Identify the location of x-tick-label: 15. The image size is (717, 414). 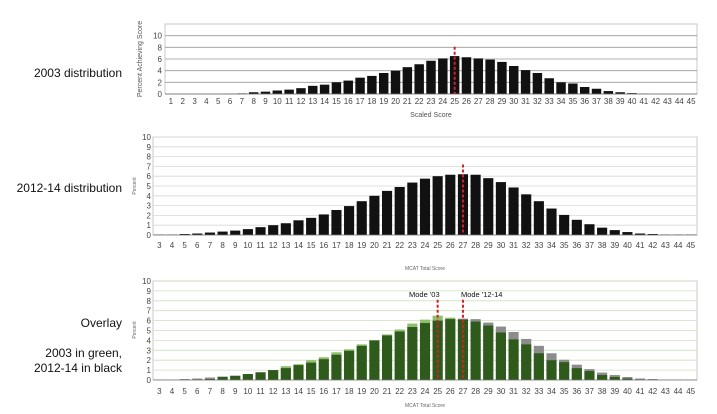
(311, 245).